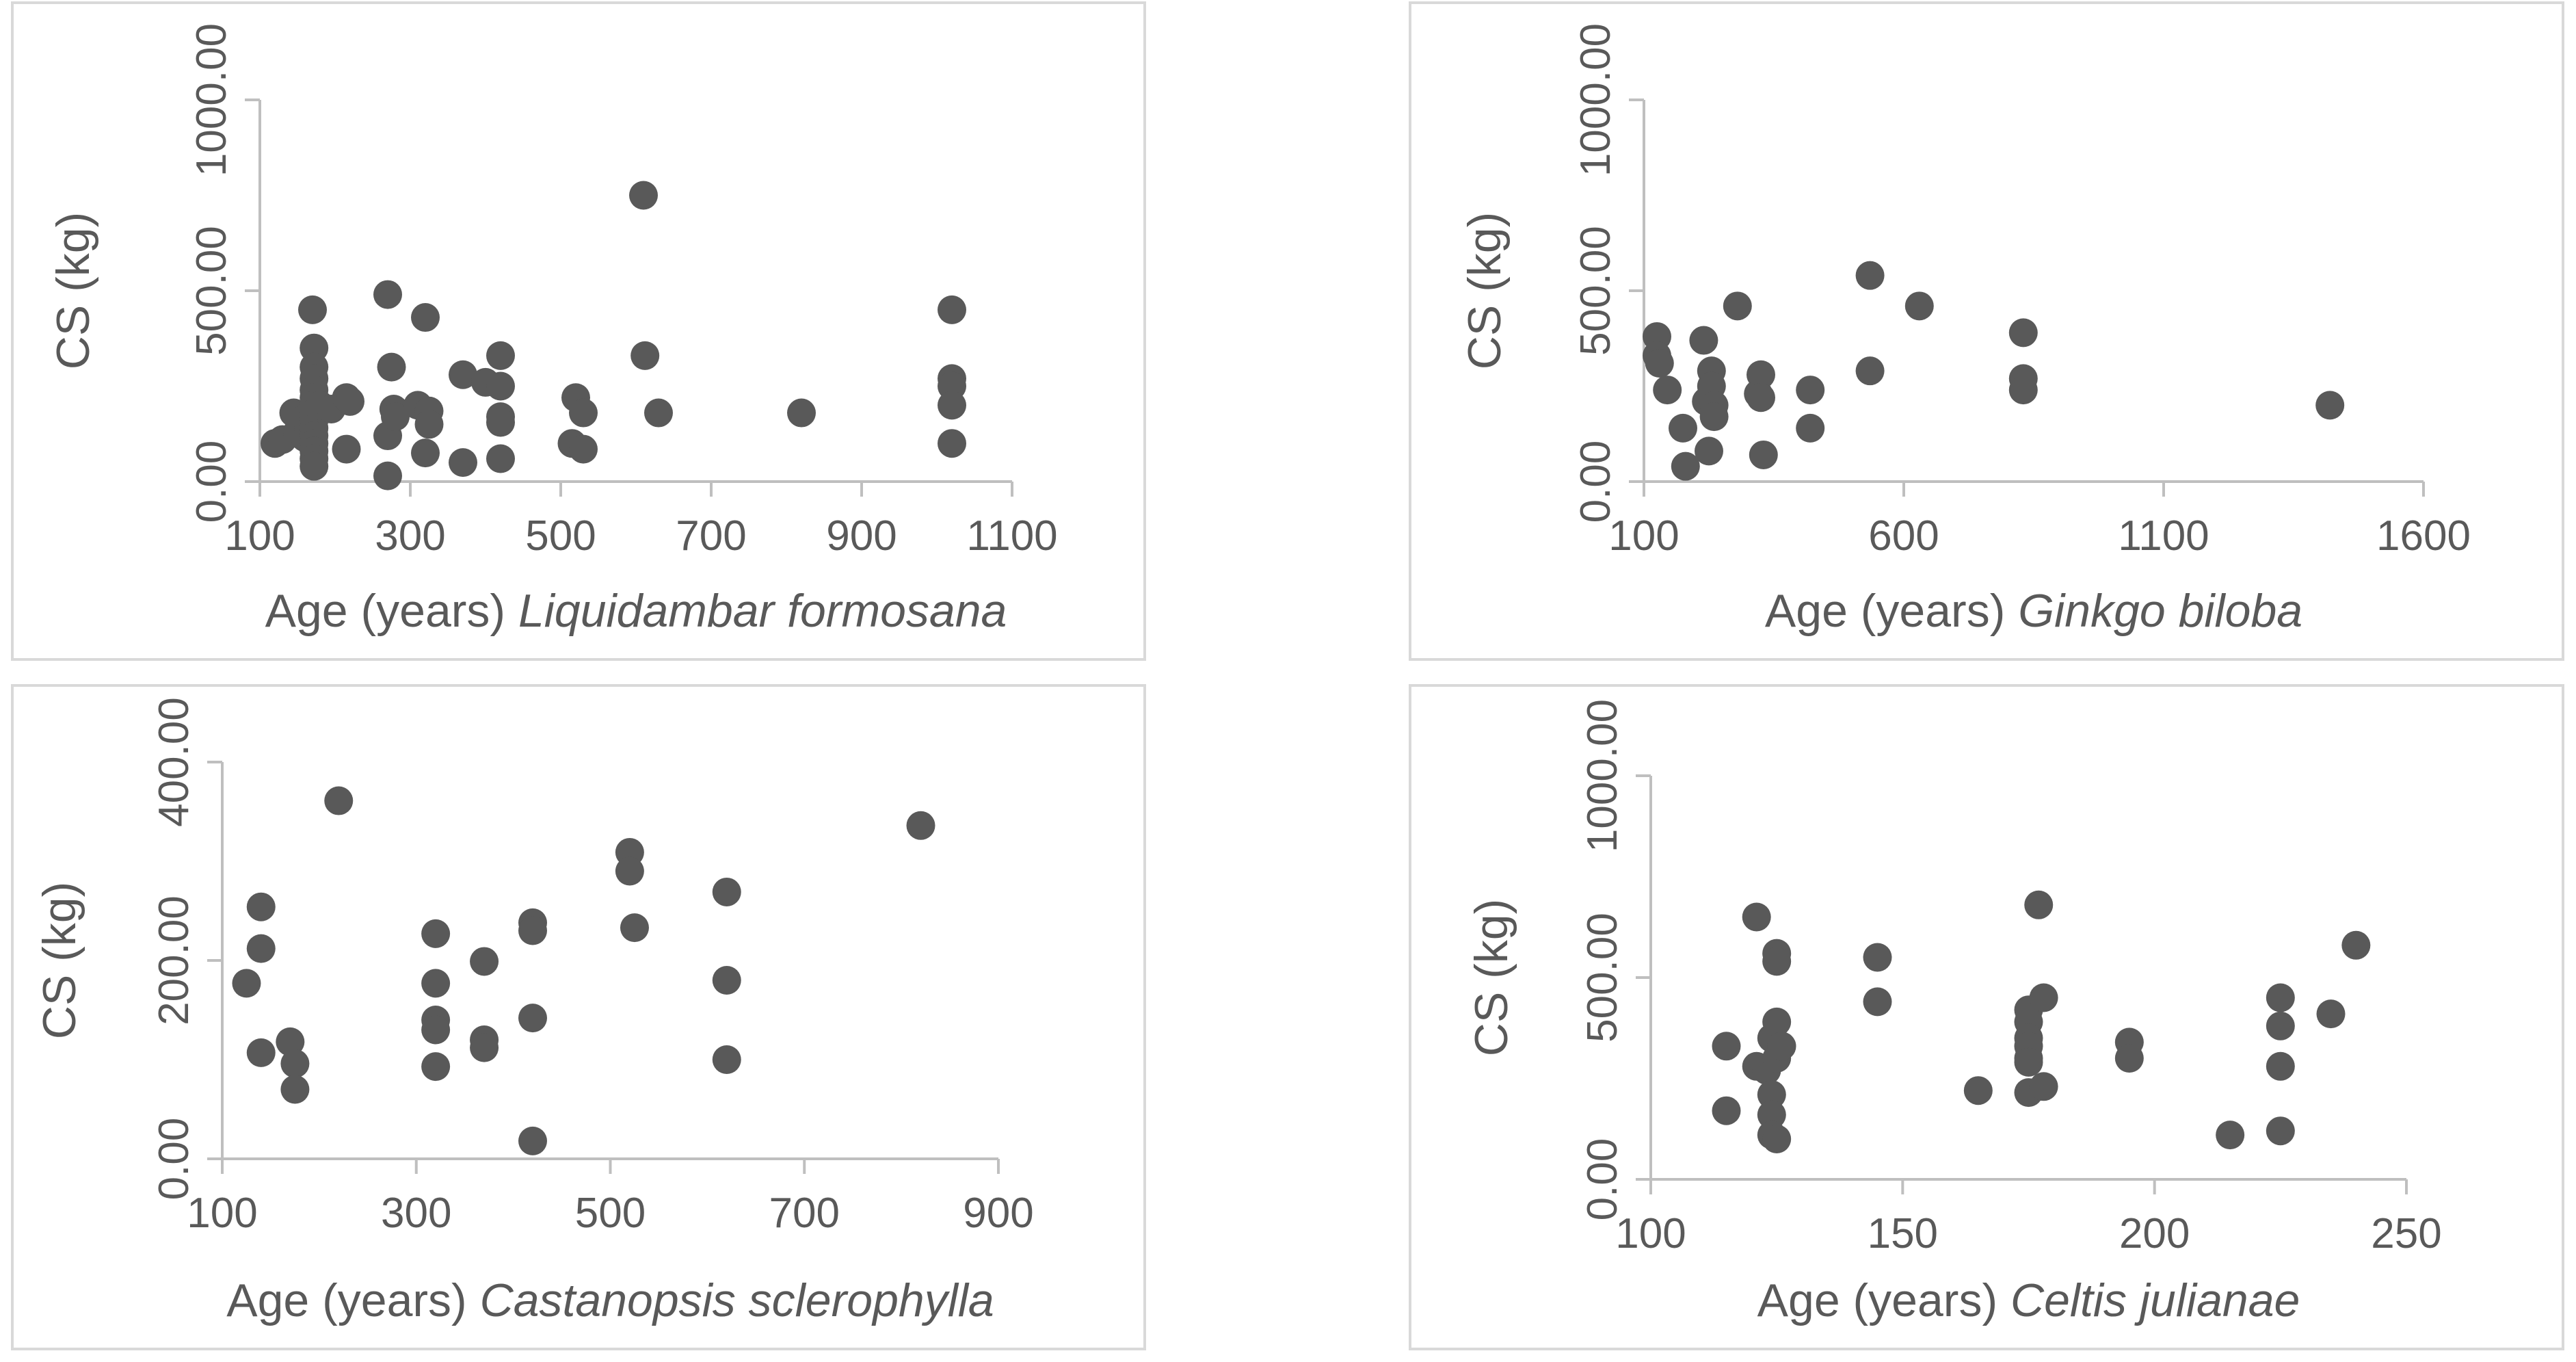  Describe the element at coordinates (174, 762) in the screenshot. I see `y-tick-label: 400.00` at that location.